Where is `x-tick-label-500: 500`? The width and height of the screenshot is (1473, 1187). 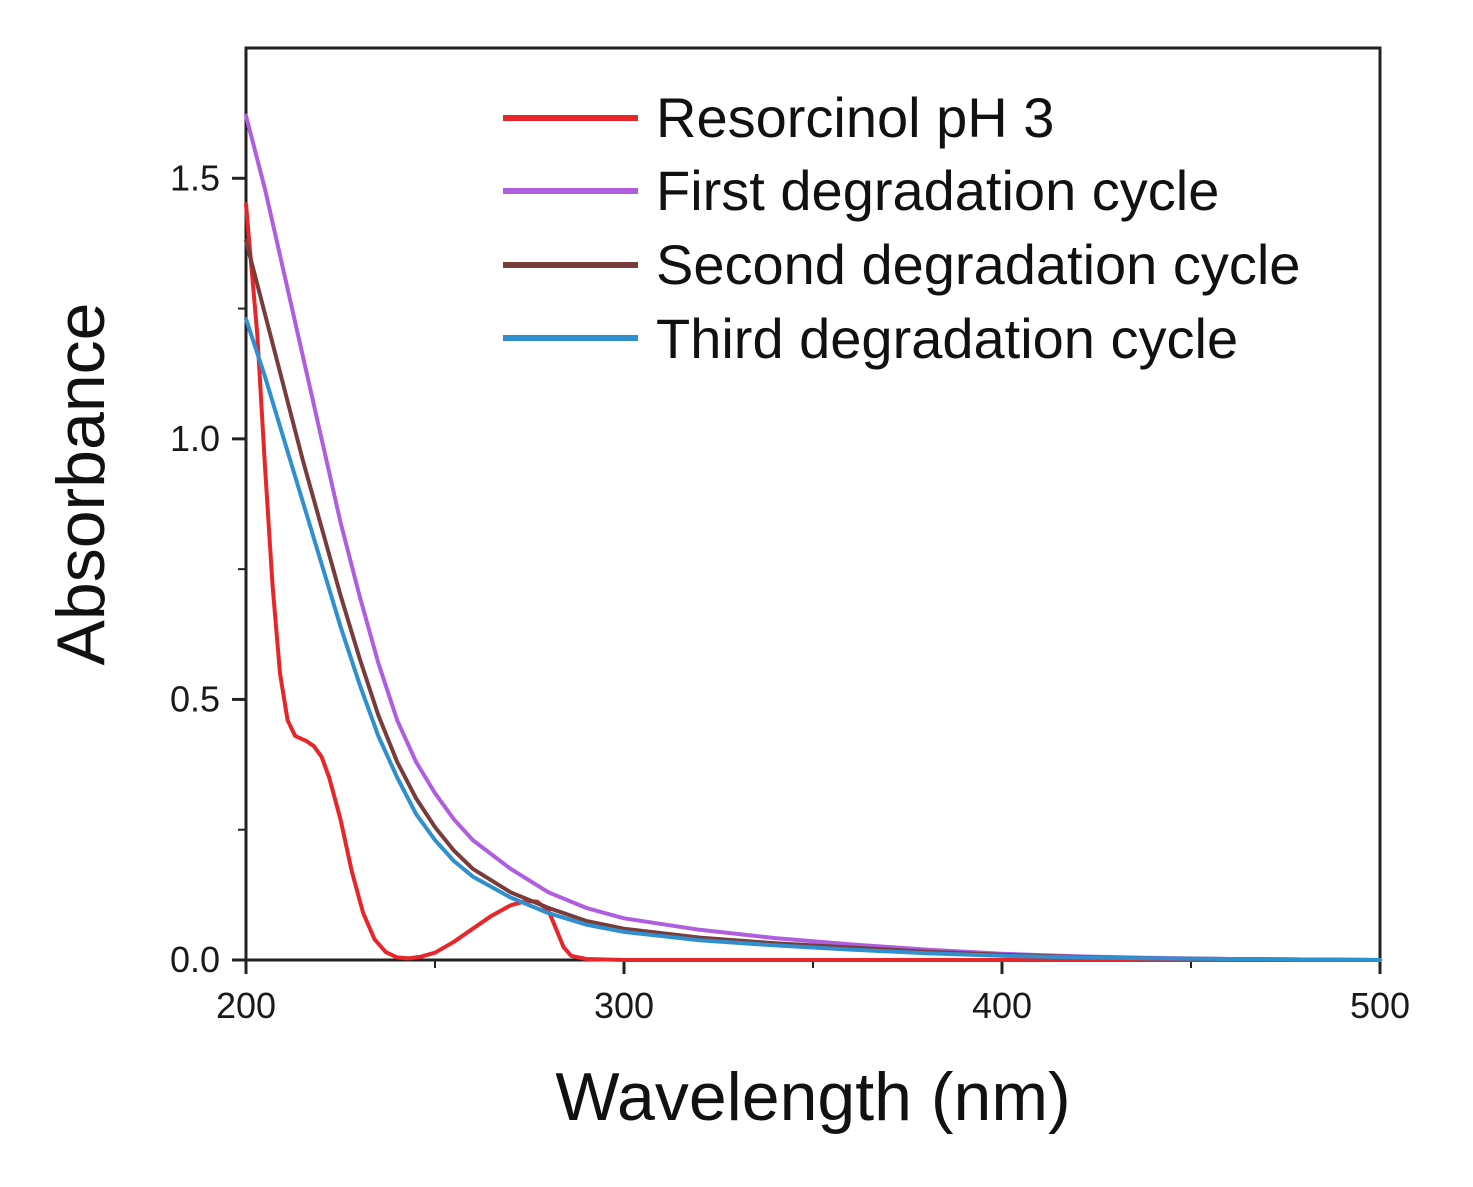 x-tick-label-500: 500 is located at coordinates (1380, 1005).